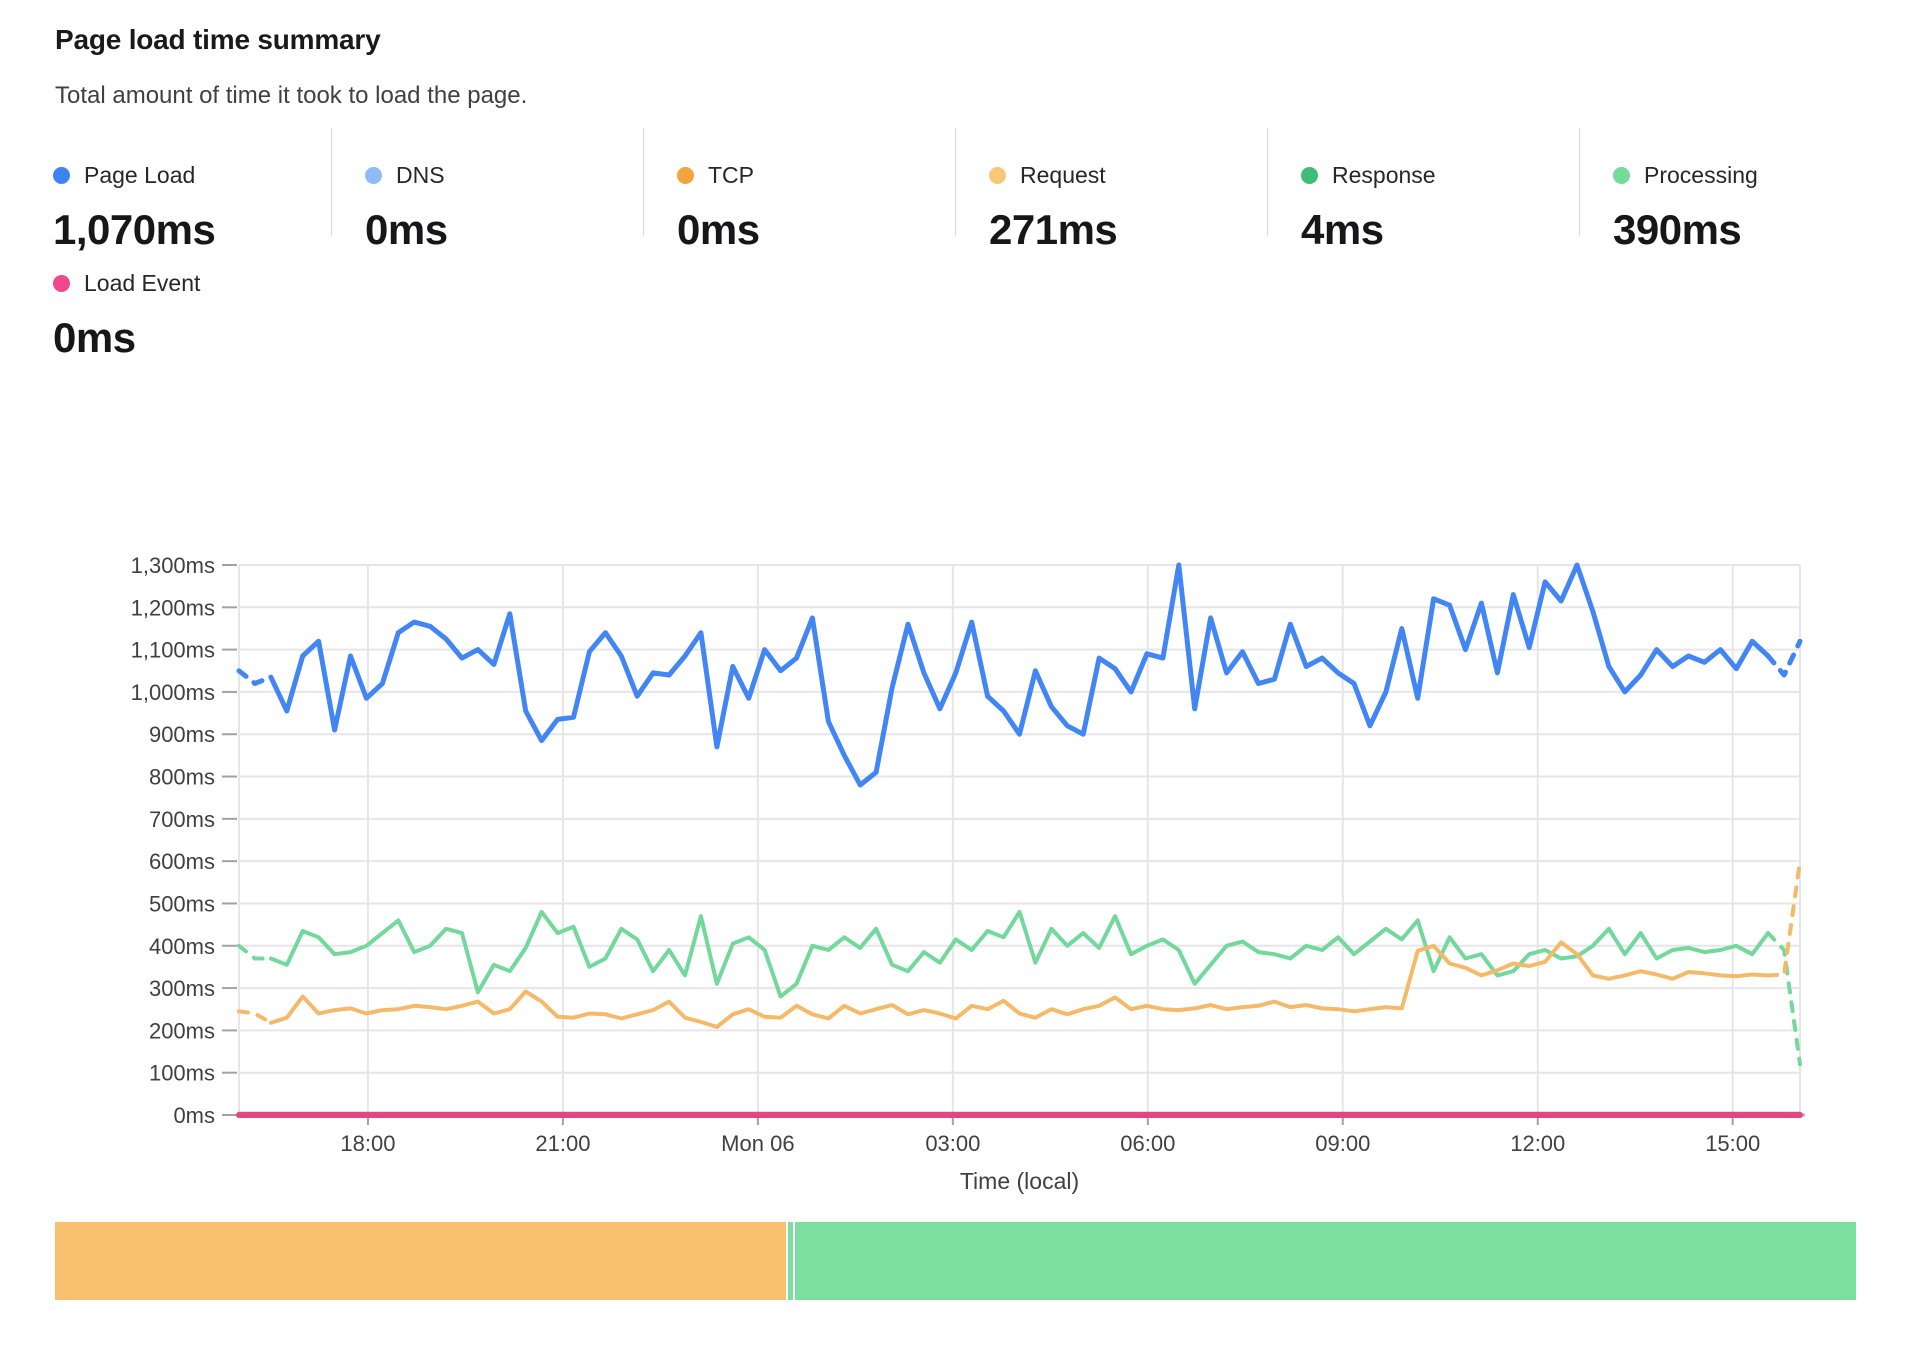 This screenshot has height=1352, width=1910. I want to click on svg-text: 200ms, so click(182, 1030).